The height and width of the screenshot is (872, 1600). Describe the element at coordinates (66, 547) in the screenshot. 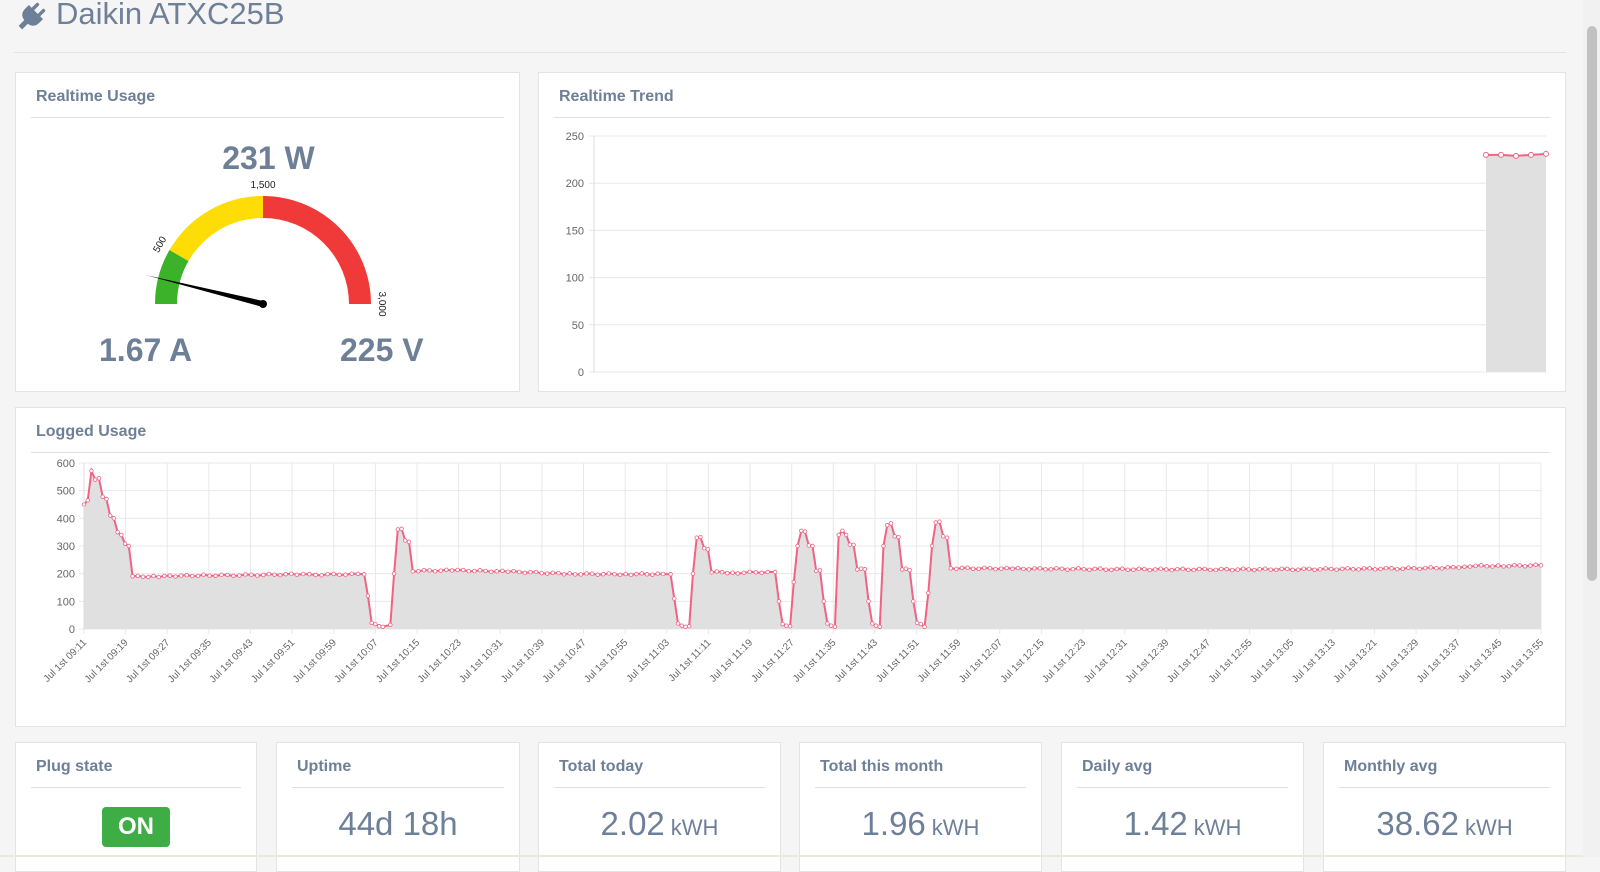

I see `log-y-tick-label: 300` at that location.